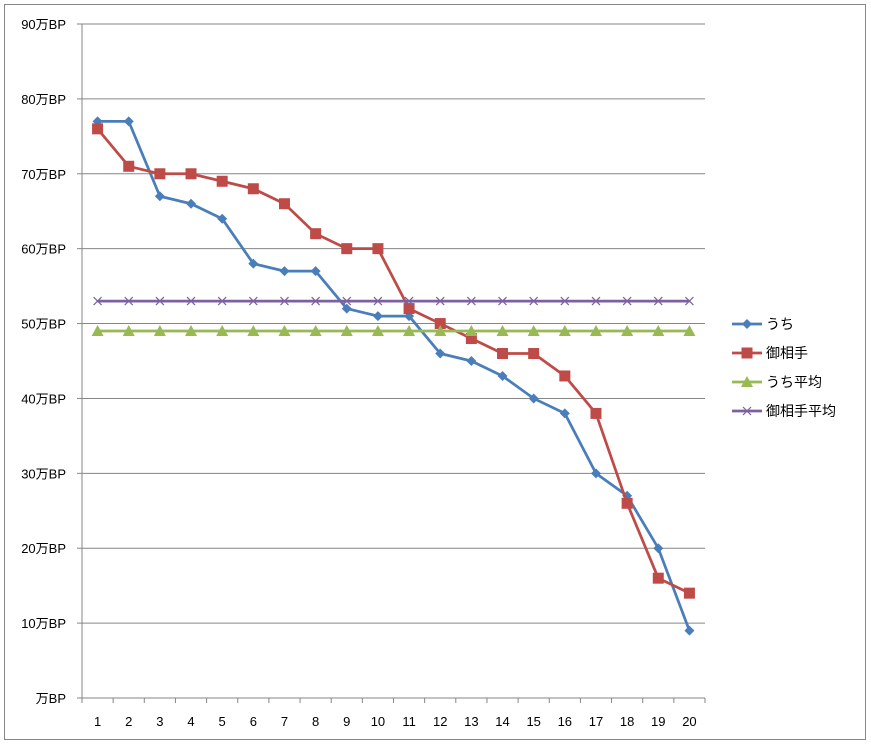  I want to click on legend-item-3: 御相手平均, so click(784, 411).